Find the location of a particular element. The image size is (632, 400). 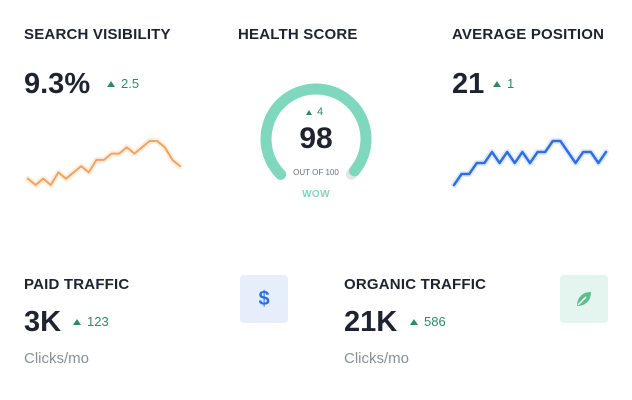

search-visibility-delta: 2.5 is located at coordinates (123, 83).